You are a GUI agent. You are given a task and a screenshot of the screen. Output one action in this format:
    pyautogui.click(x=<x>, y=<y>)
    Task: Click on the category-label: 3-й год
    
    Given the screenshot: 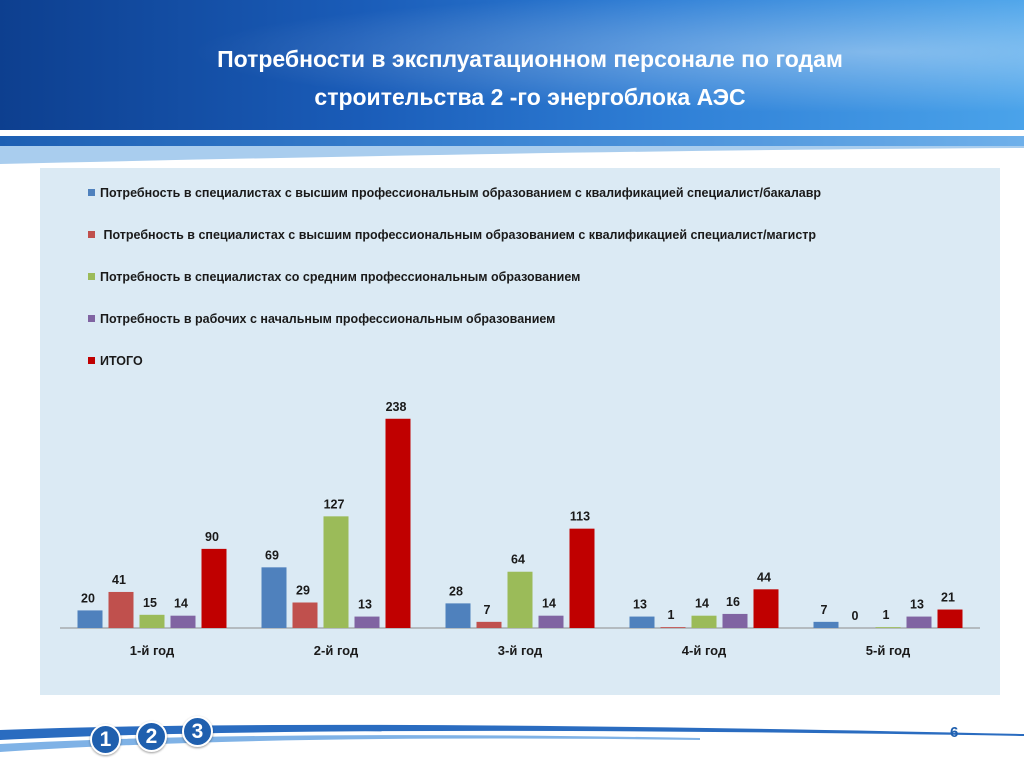 What is the action you would take?
    pyautogui.click(x=520, y=650)
    